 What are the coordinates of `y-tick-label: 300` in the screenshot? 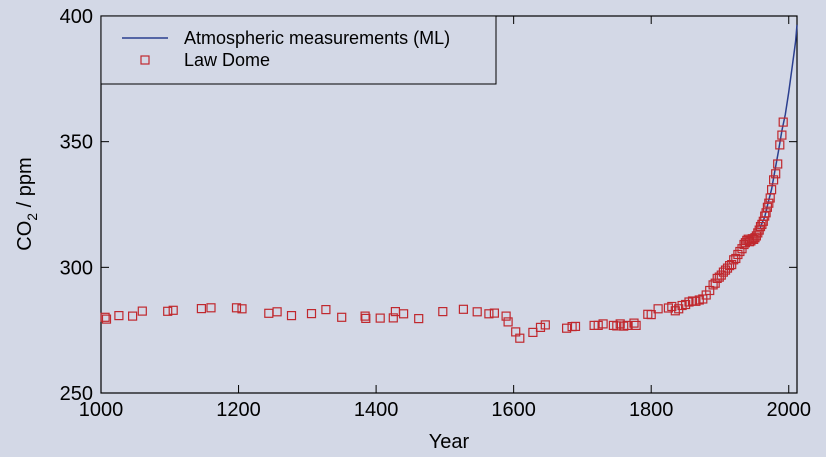 It's located at (76, 268).